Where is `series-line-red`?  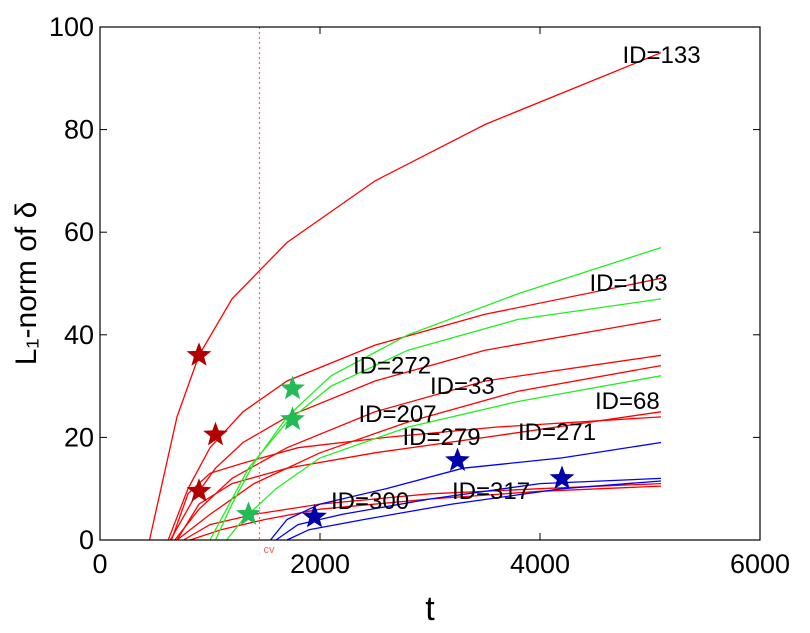
series-line-red is located at coordinates (419, 476).